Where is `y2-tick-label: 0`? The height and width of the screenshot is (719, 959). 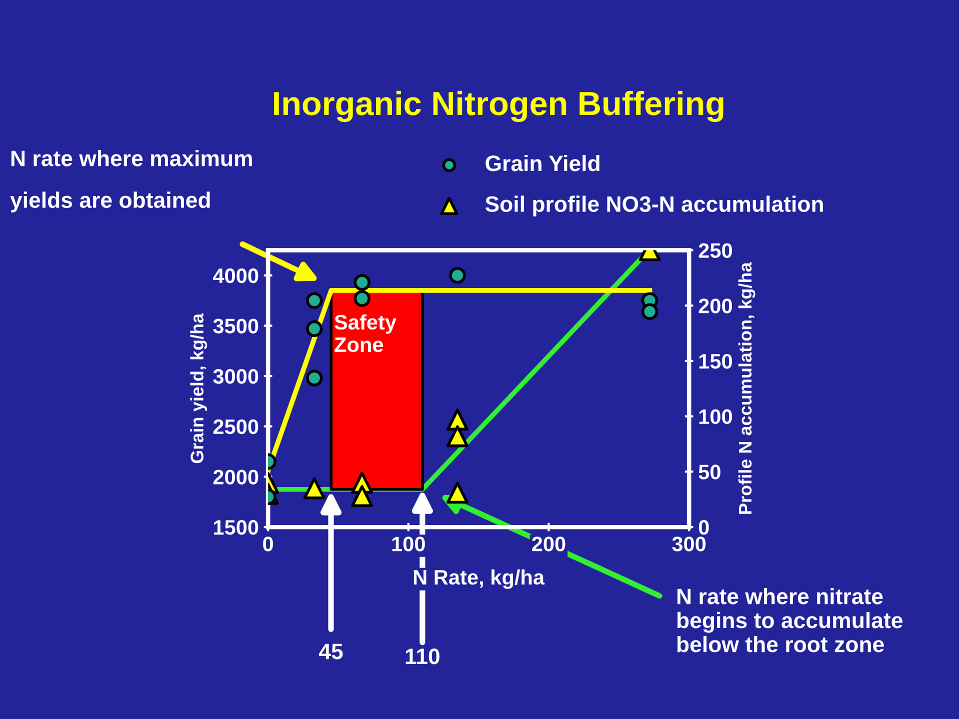
y2-tick-label: 0 is located at coordinates (703, 527).